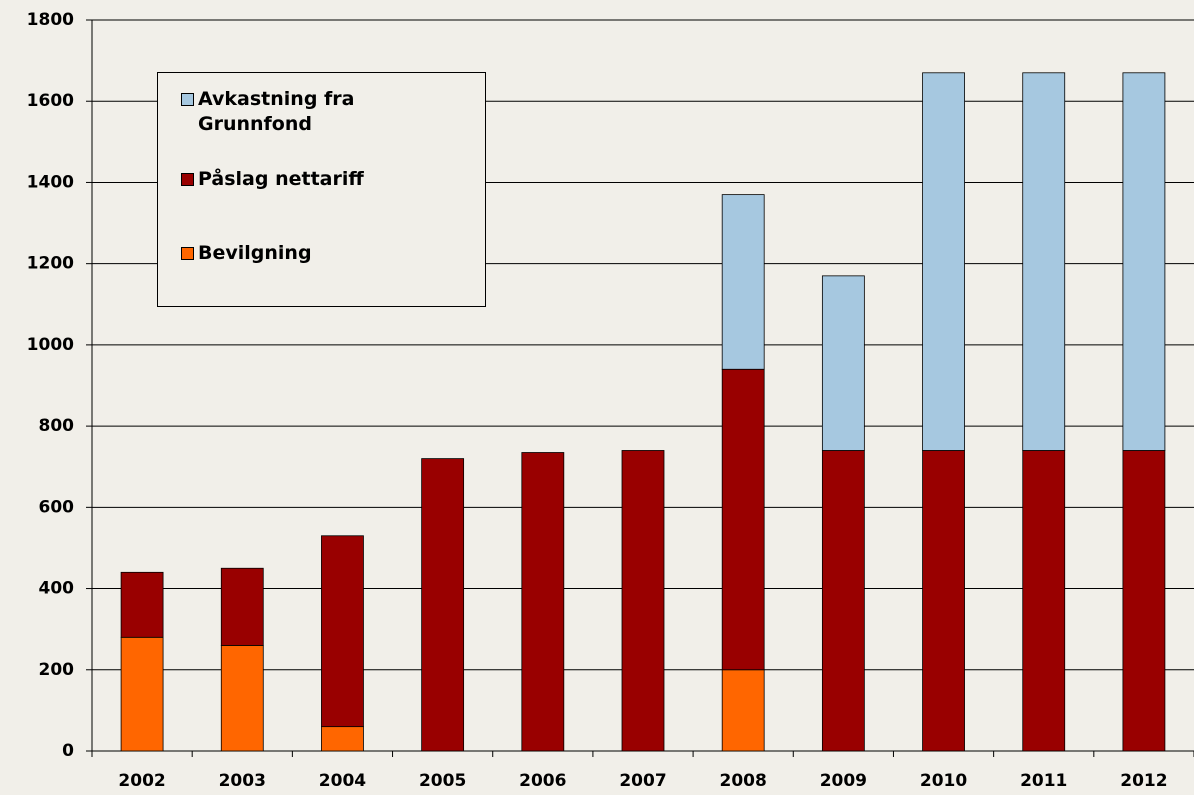  What do you see at coordinates (57, 426) in the screenshot?
I see `y-tick-label: 800` at bounding box center [57, 426].